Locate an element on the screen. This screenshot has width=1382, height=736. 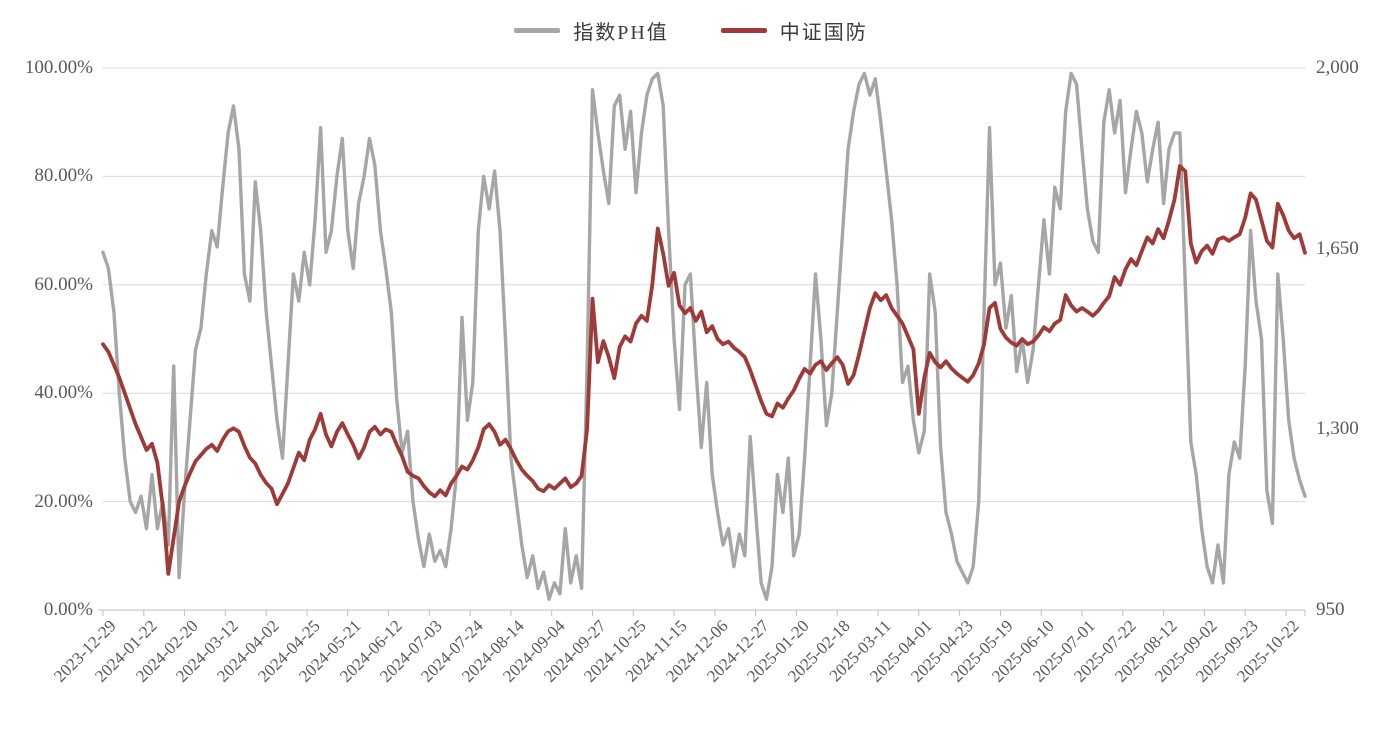
legend-item-ph: 指数PH值 is located at coordinates (591, 30).